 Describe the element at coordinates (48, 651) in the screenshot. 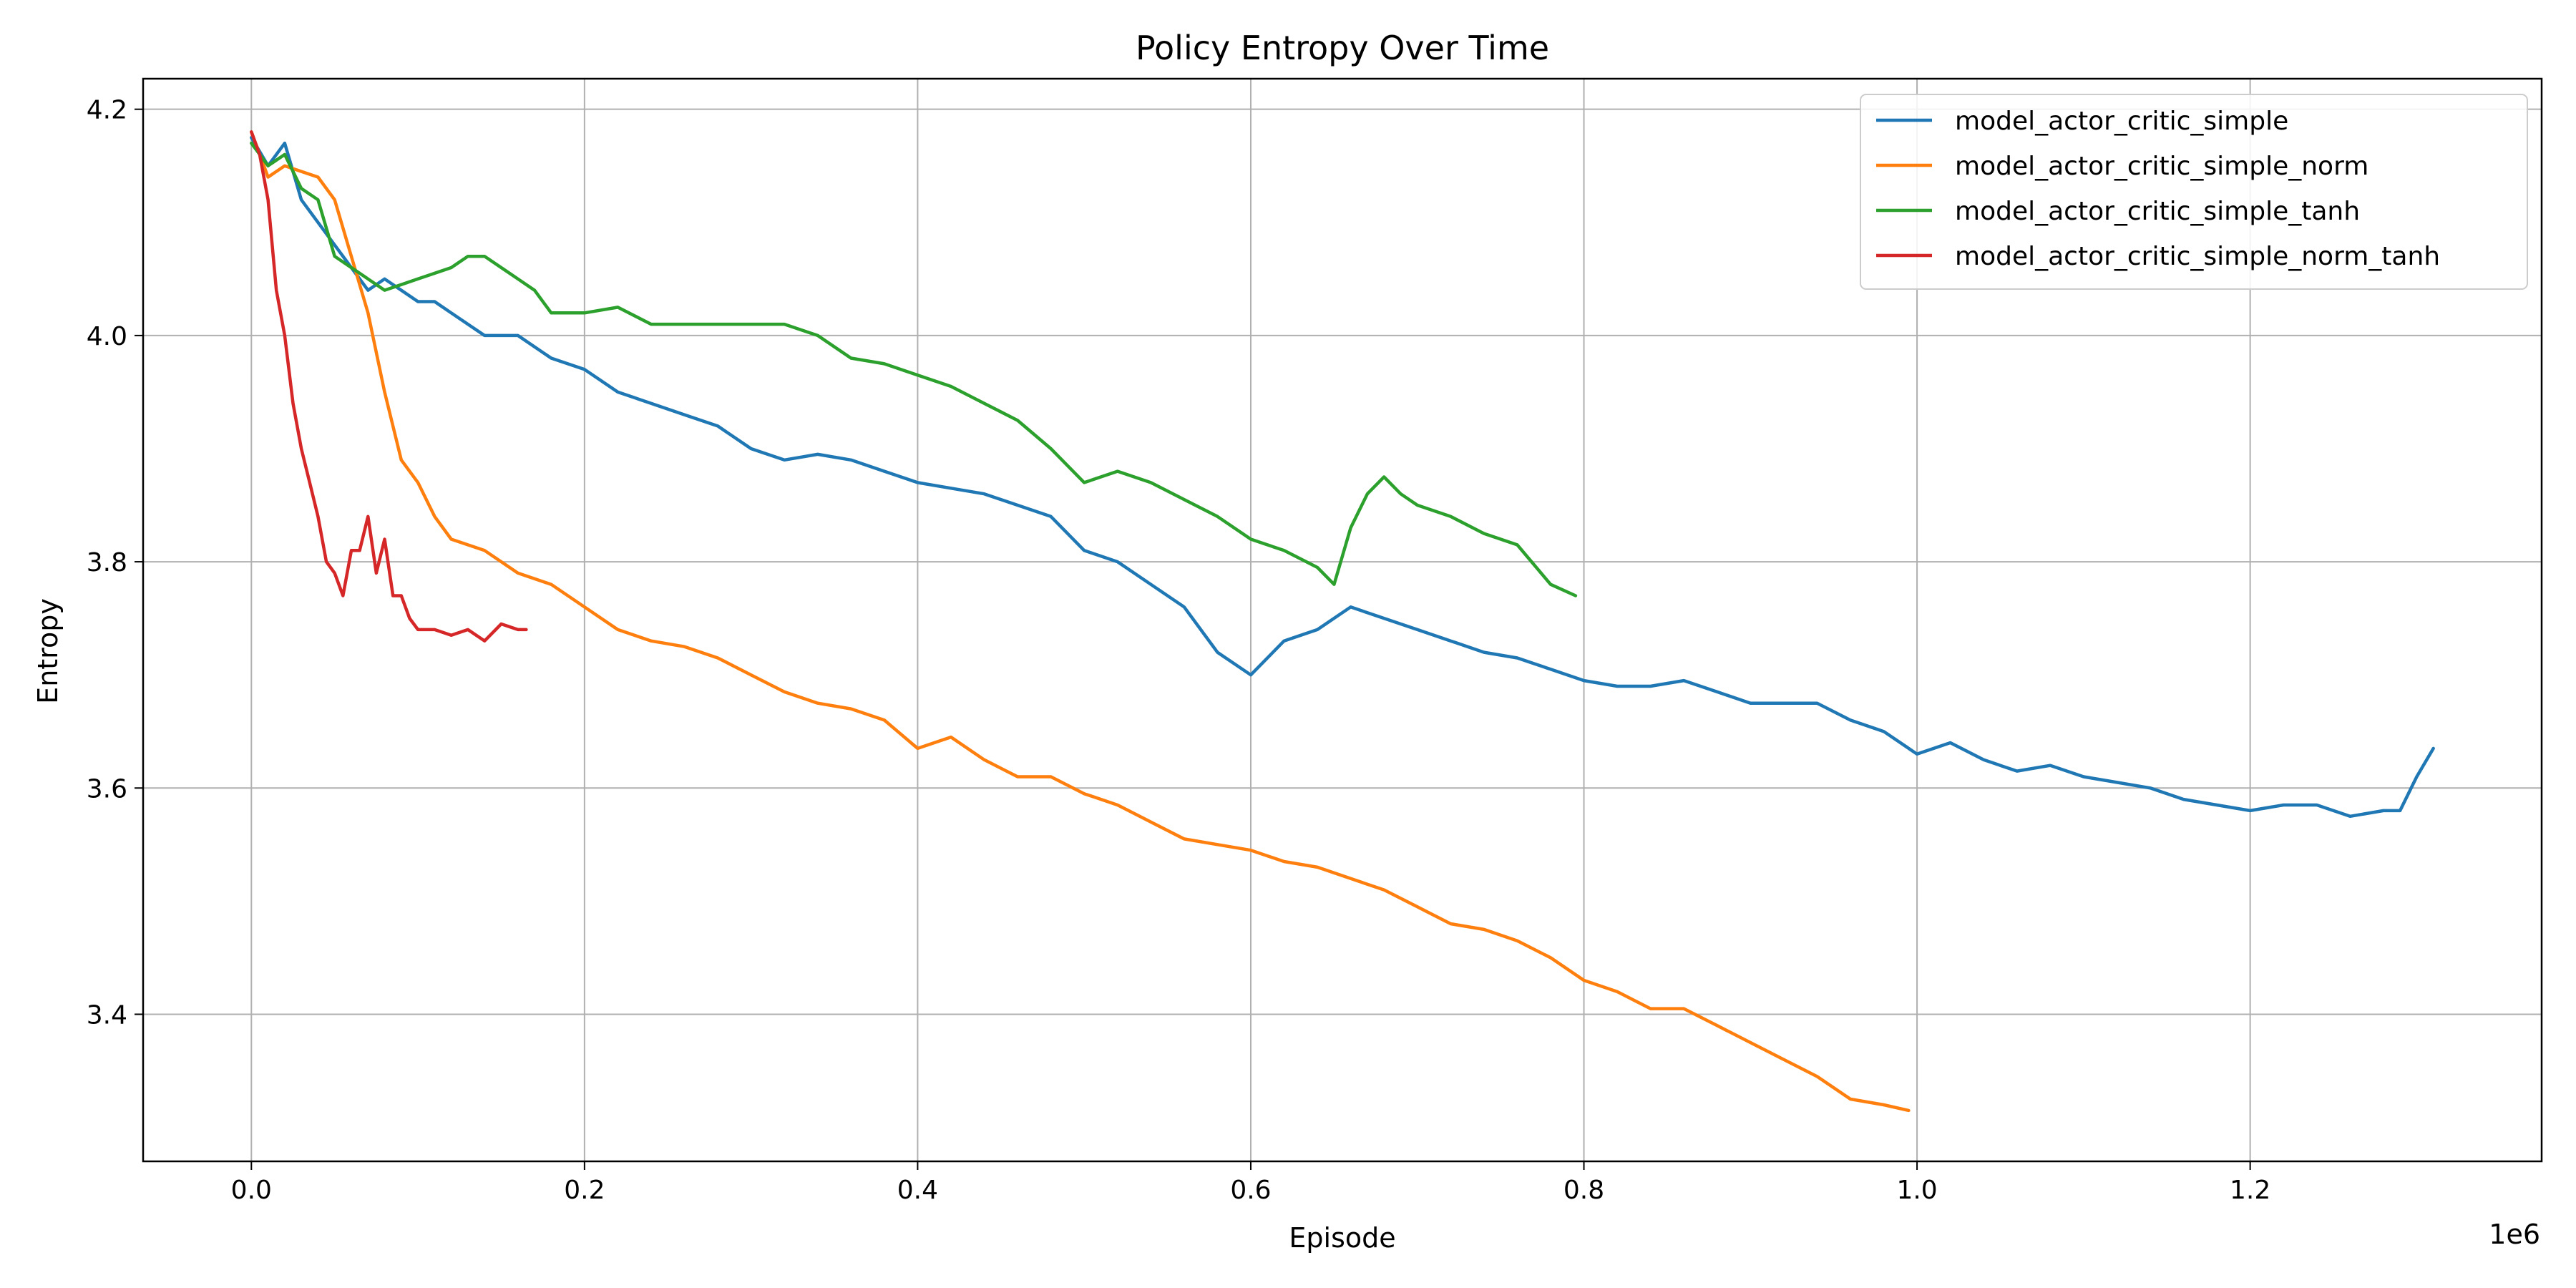

I see `y-axis-label: Entropy` at that location.